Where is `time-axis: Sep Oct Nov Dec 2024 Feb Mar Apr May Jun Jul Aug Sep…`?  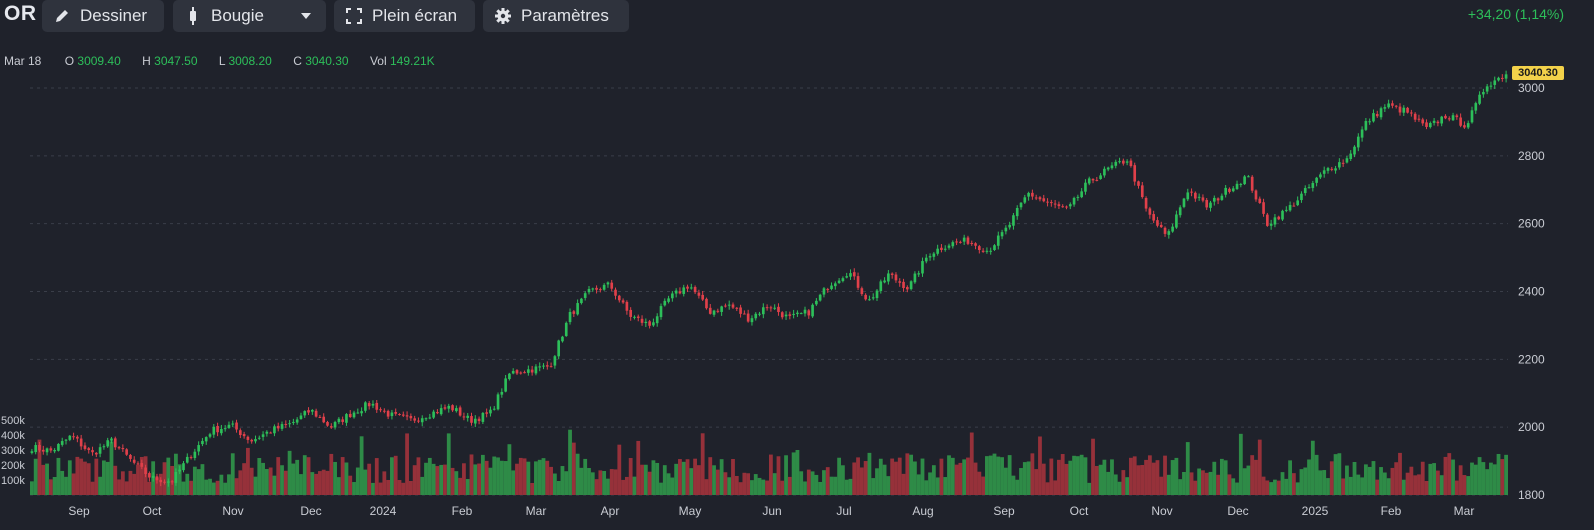
time-axis: Sep Oct Nov Dec 2024 Feb Mar Apr May Jun Jul Aug Sep… is located at coordinates (771, 511).